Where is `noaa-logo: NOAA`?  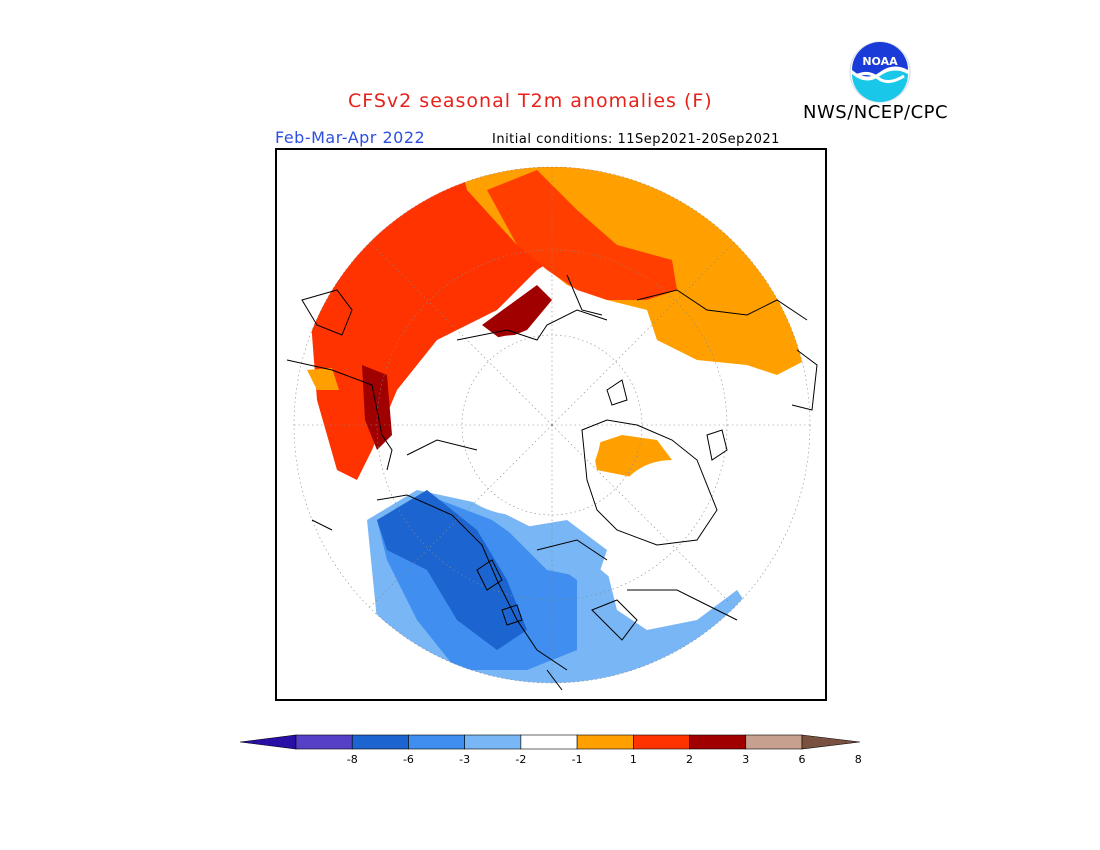 noaa-logo: NOAA is located at coordinates (880, 72).